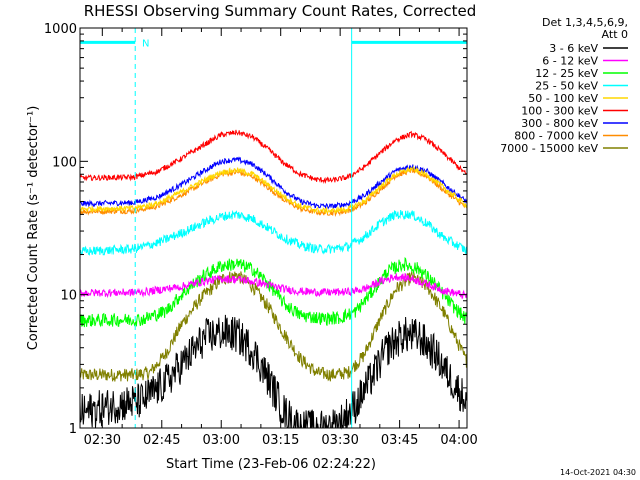 This screenshot has width=640, height=480. I want to click on legend-label-12-25-kev: 12 - 25 keV, so click(566, 73).